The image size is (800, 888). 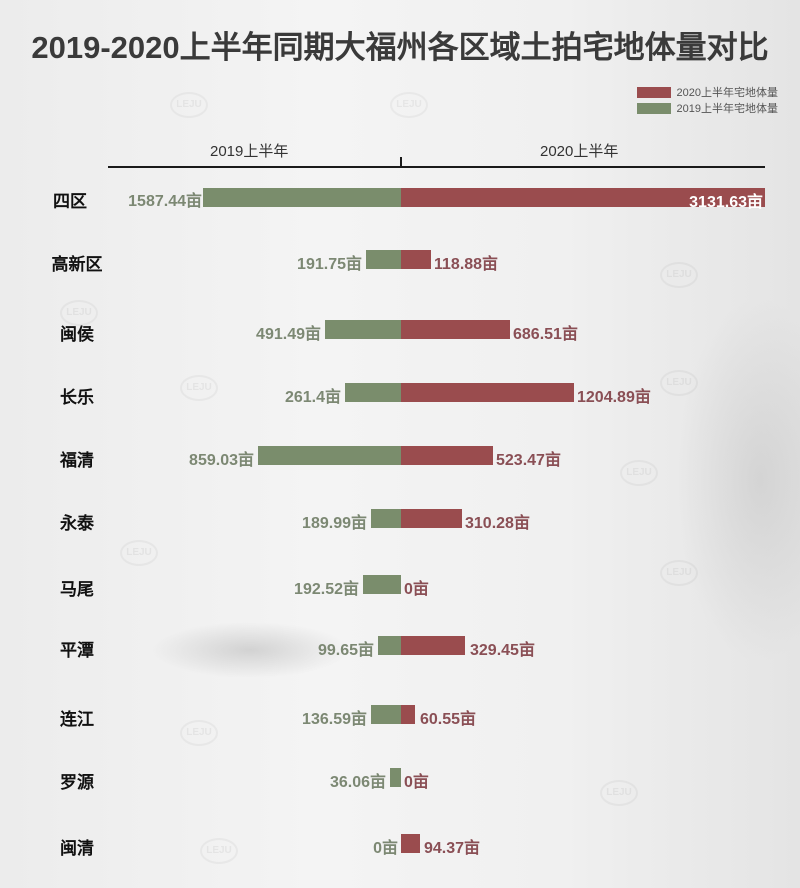 I want to click on value-2019: 99.65亩, so click(x=345, y=650).